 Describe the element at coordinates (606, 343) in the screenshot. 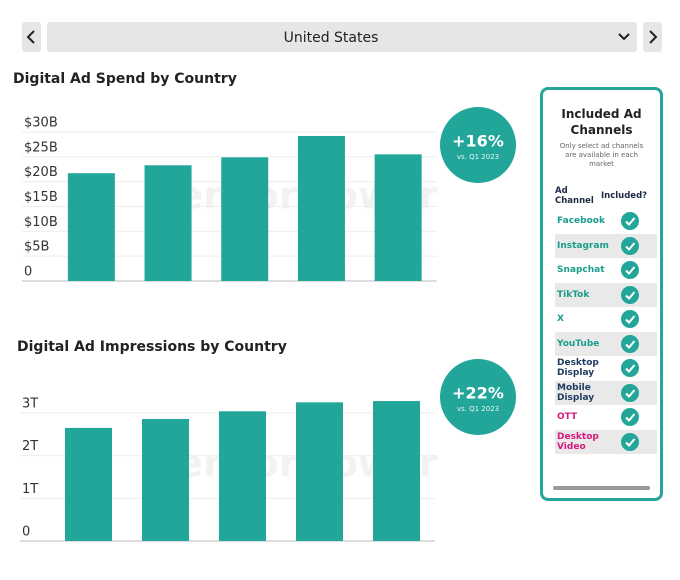

I see `channel-row: YouTube` at that location.